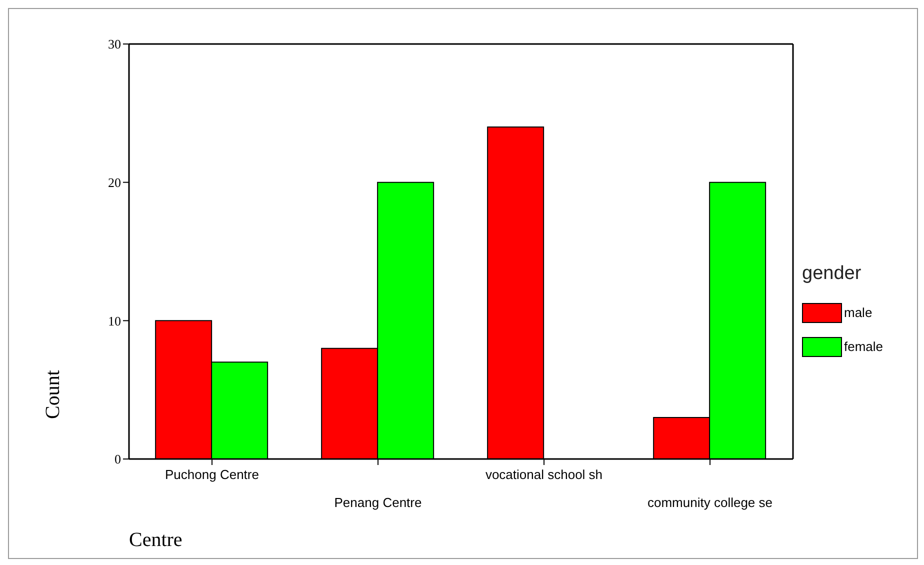 This screenshot has height=565, width=924. Describe the element at coordinates (544, 474) in the screenshot. I see `x-tick-label: vocational school sh` at that location.